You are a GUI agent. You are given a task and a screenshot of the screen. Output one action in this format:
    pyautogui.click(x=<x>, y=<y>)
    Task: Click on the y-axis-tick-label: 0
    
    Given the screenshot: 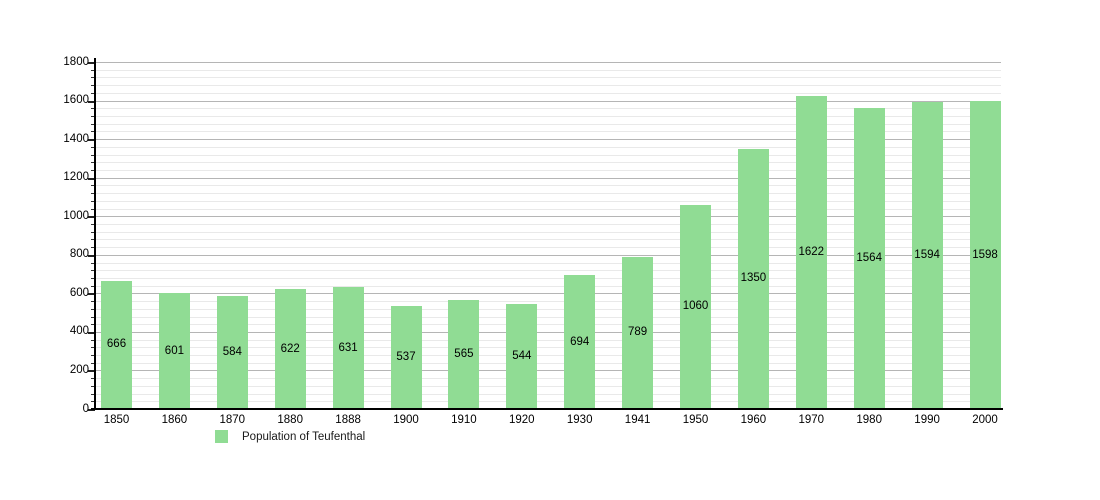 What is the action you would take?
    pyautogui.click(x=85, y=408)
    